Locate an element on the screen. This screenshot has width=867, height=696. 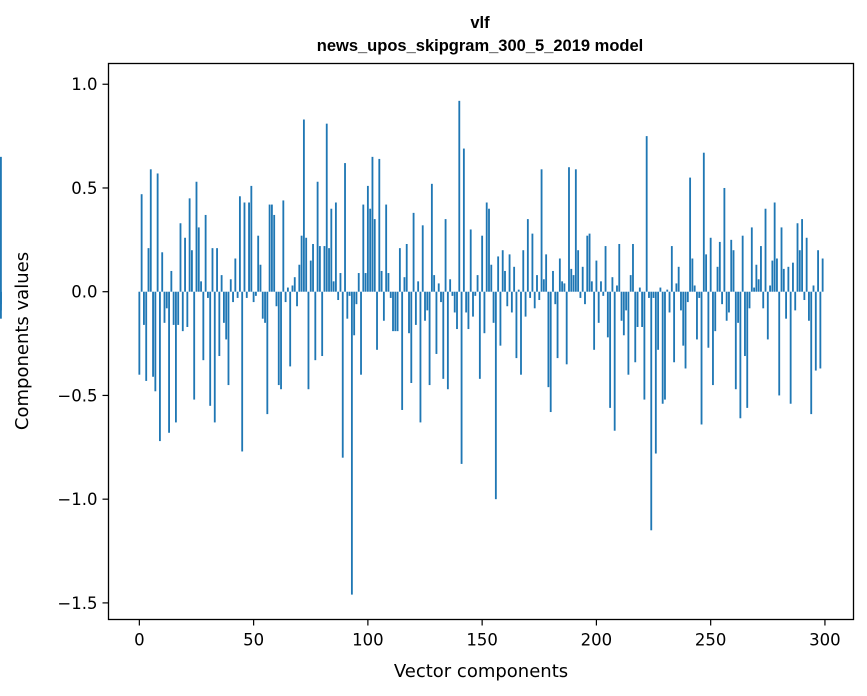
x-tick-label: 0 is located at coordinates (139, 640).